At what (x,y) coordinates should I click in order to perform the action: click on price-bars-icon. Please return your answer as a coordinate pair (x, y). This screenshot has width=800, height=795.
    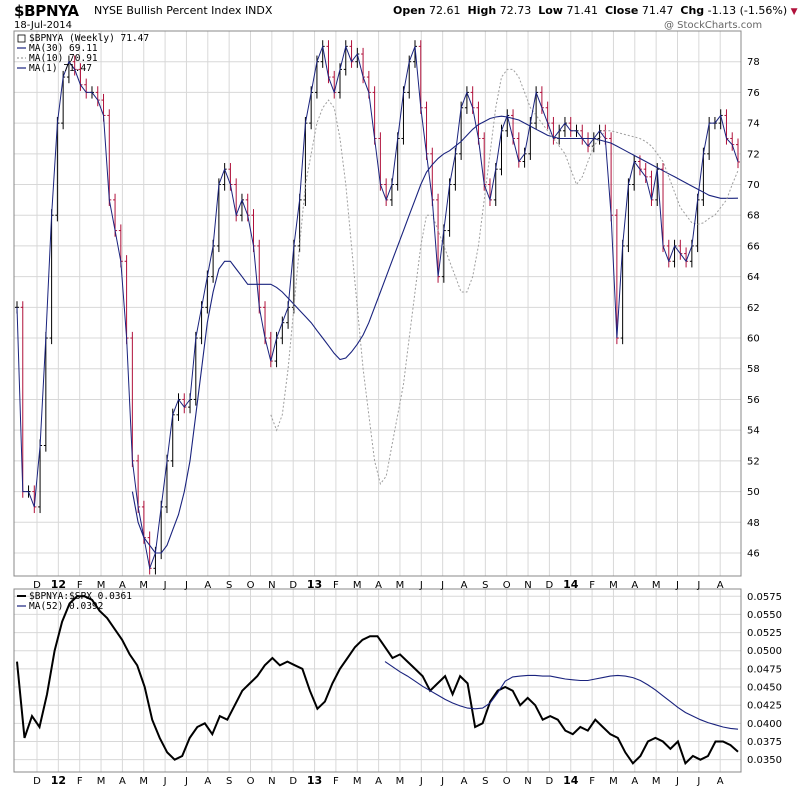
    Looking at the image, I should click on (21, 38).